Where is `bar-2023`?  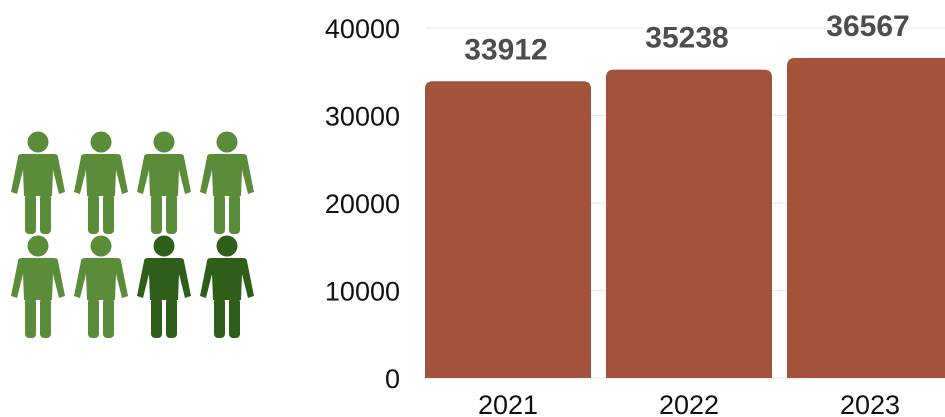 bar-2023 is located at coordinates (866, 218).